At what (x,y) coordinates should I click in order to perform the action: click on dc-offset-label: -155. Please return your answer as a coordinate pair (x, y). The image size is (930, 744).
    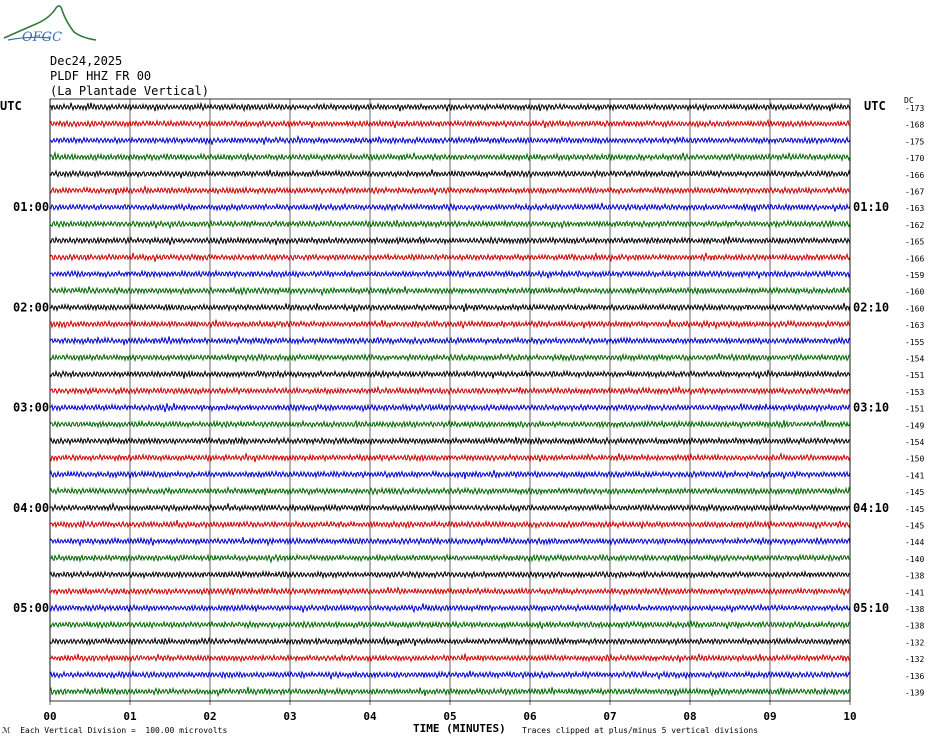
    Looking at the image, I should click on (914, 342).